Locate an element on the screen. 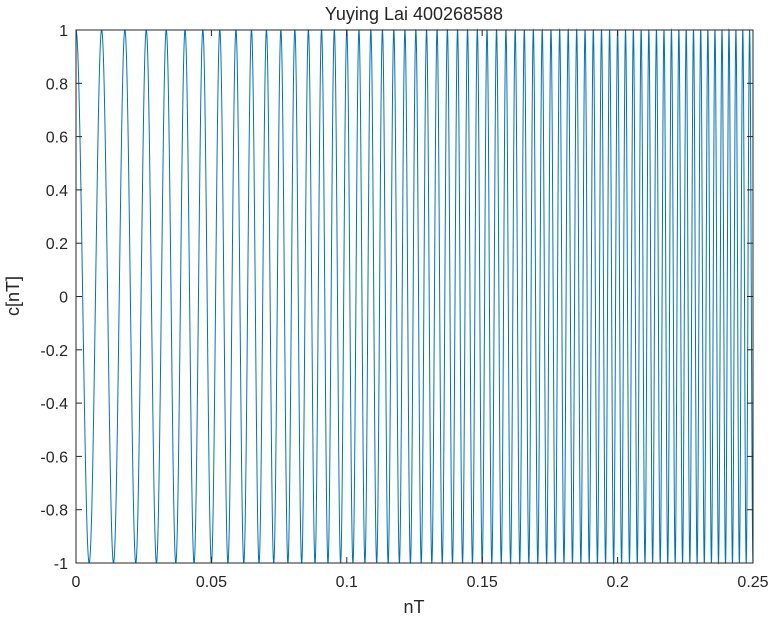 The width and height of the screenshot is (775, 625). x-axis-label: nT is located at coordinates (413, 607).